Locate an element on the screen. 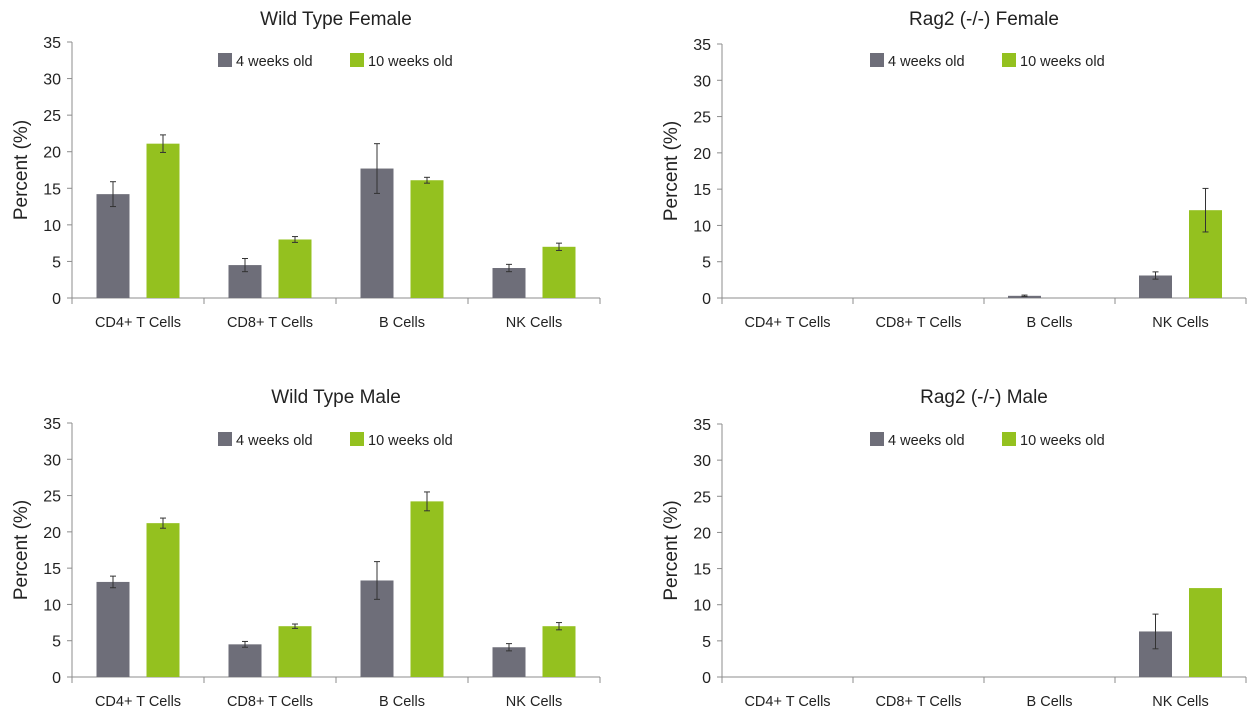  chart-title: Rag2 (-/-) Male is located at coordinates (984, 397).